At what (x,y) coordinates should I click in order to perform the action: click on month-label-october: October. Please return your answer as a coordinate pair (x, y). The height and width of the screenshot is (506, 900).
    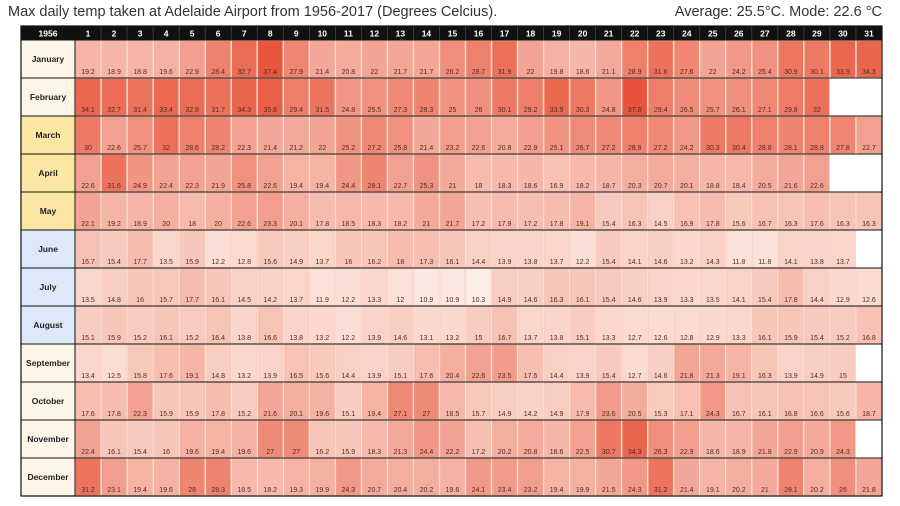
    Looking at the image, I should click on (48, 401).